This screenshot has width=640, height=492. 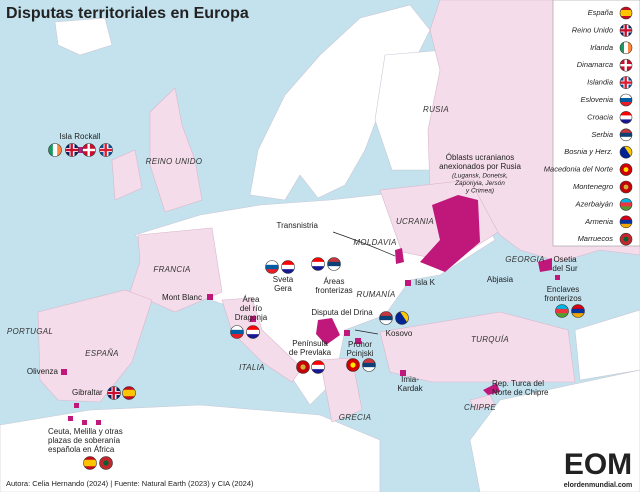 What do you see at coordinates (480, 407) in the screenshot?
I see `country-label: CHIPRE` at bounding box center [480, 407].